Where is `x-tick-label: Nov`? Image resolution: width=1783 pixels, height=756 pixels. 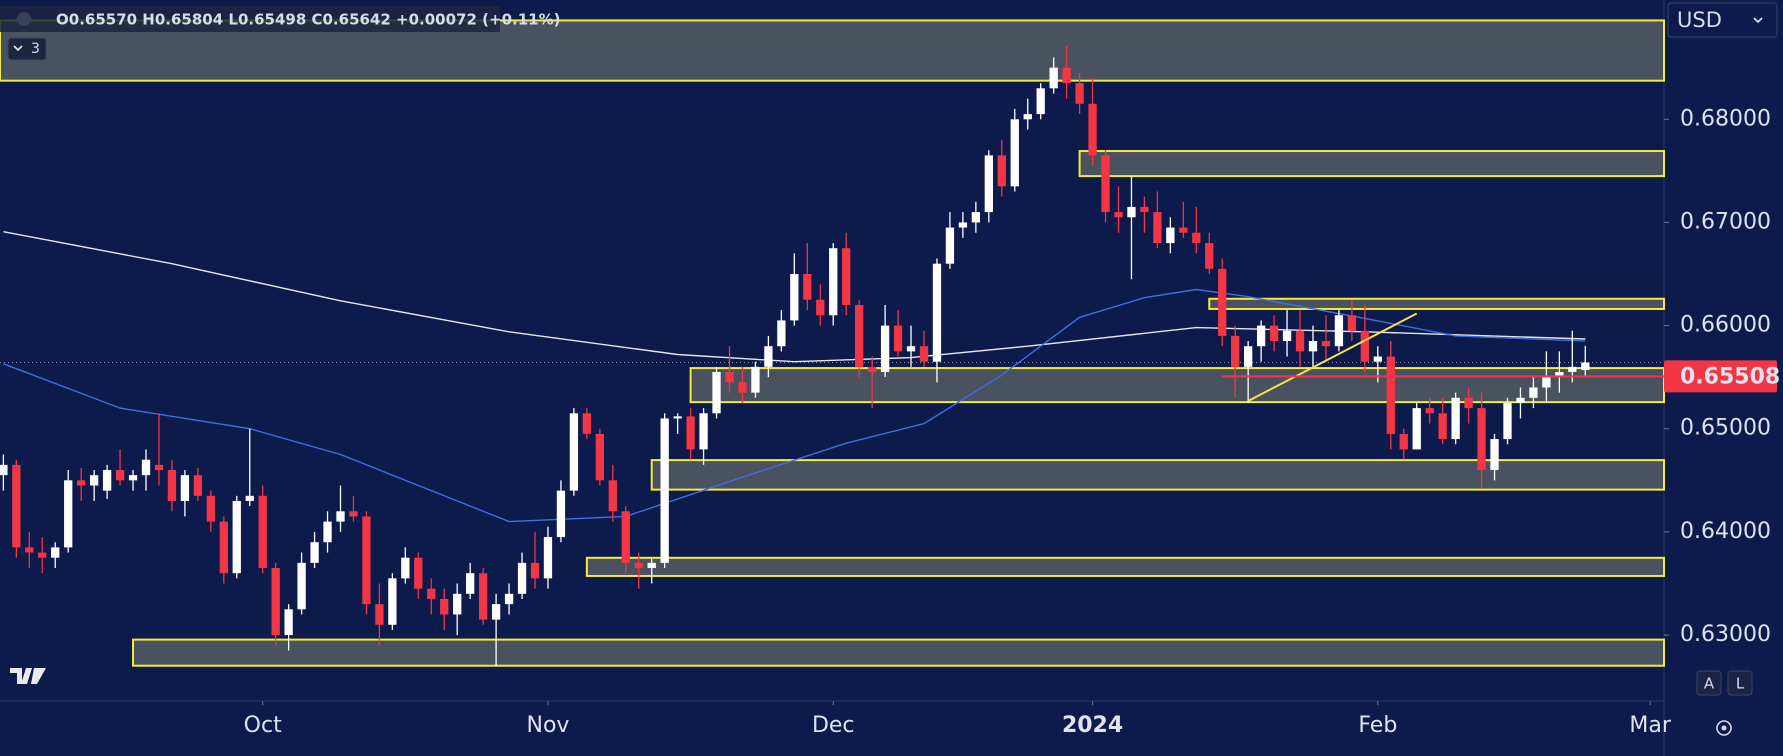 x-tick-label: Nov is located at coordinates (547, 725).